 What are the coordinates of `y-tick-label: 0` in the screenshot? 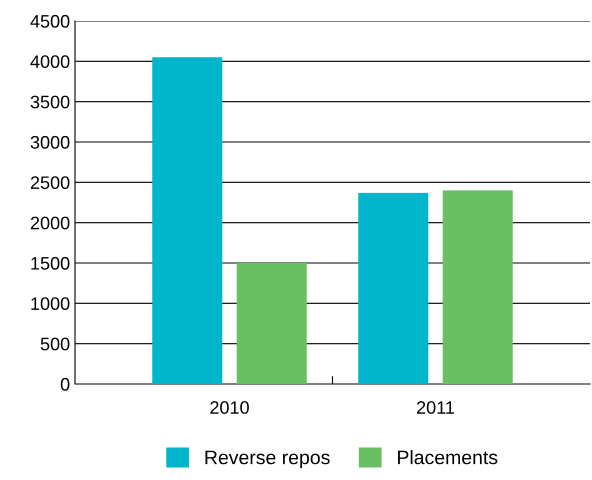 It's located at (65, 384).